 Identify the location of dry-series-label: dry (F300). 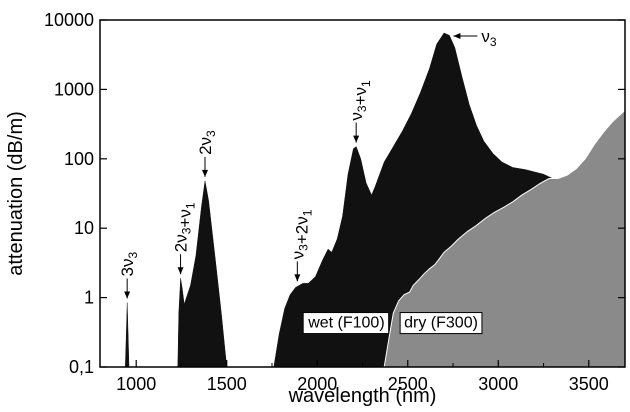
(441, 323).